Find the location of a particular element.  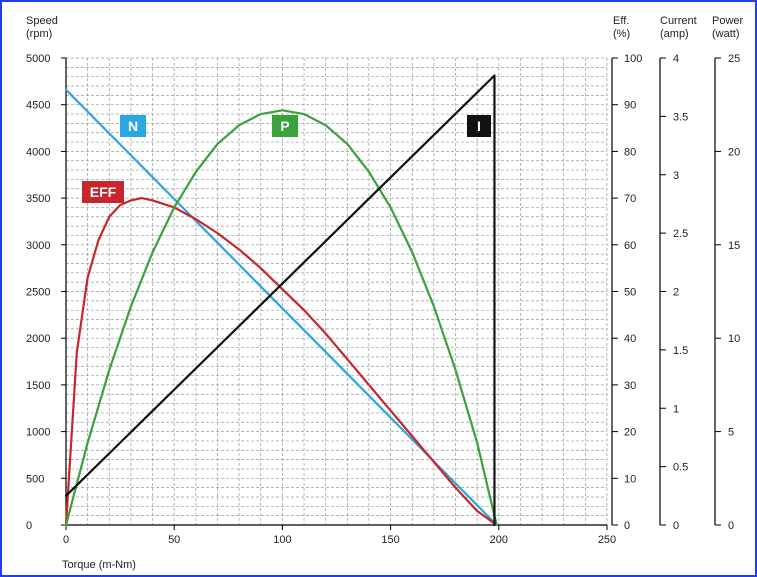

eff-tick-label: 30 is located at coordinates (630, 386).